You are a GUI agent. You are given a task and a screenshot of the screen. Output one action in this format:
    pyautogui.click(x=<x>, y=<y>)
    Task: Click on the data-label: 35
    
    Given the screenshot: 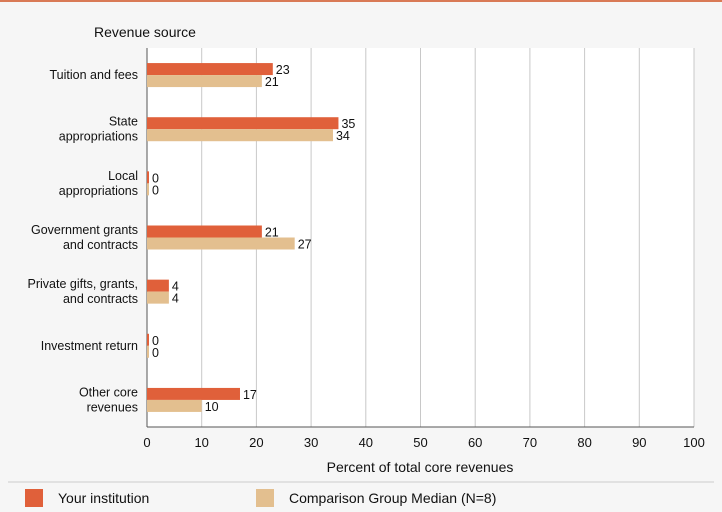 What is the action you would take?
    pyautogui.click(x=348, y=124)
    